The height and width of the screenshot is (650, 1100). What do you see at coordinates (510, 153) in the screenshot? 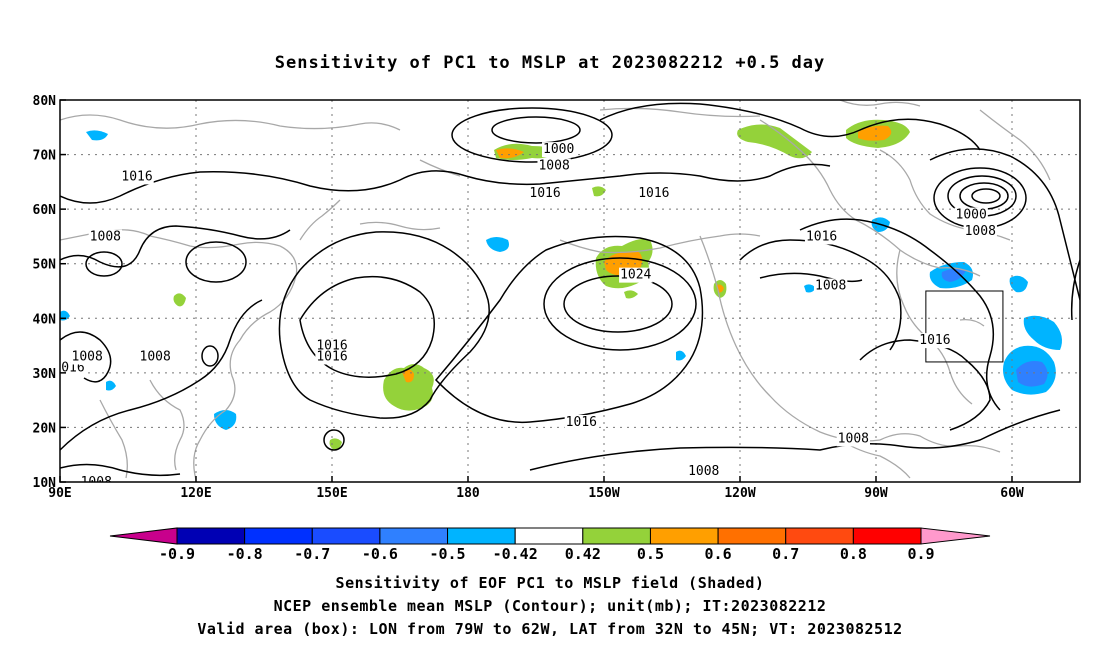
I see `positive-patch-bering-core` at bounding box center [510, 153].